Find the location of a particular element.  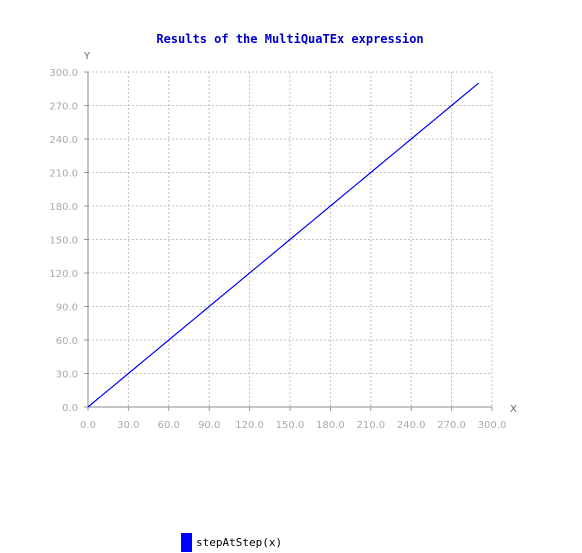

x-tick-label: 30.0 is located at coordinates (128, 425).